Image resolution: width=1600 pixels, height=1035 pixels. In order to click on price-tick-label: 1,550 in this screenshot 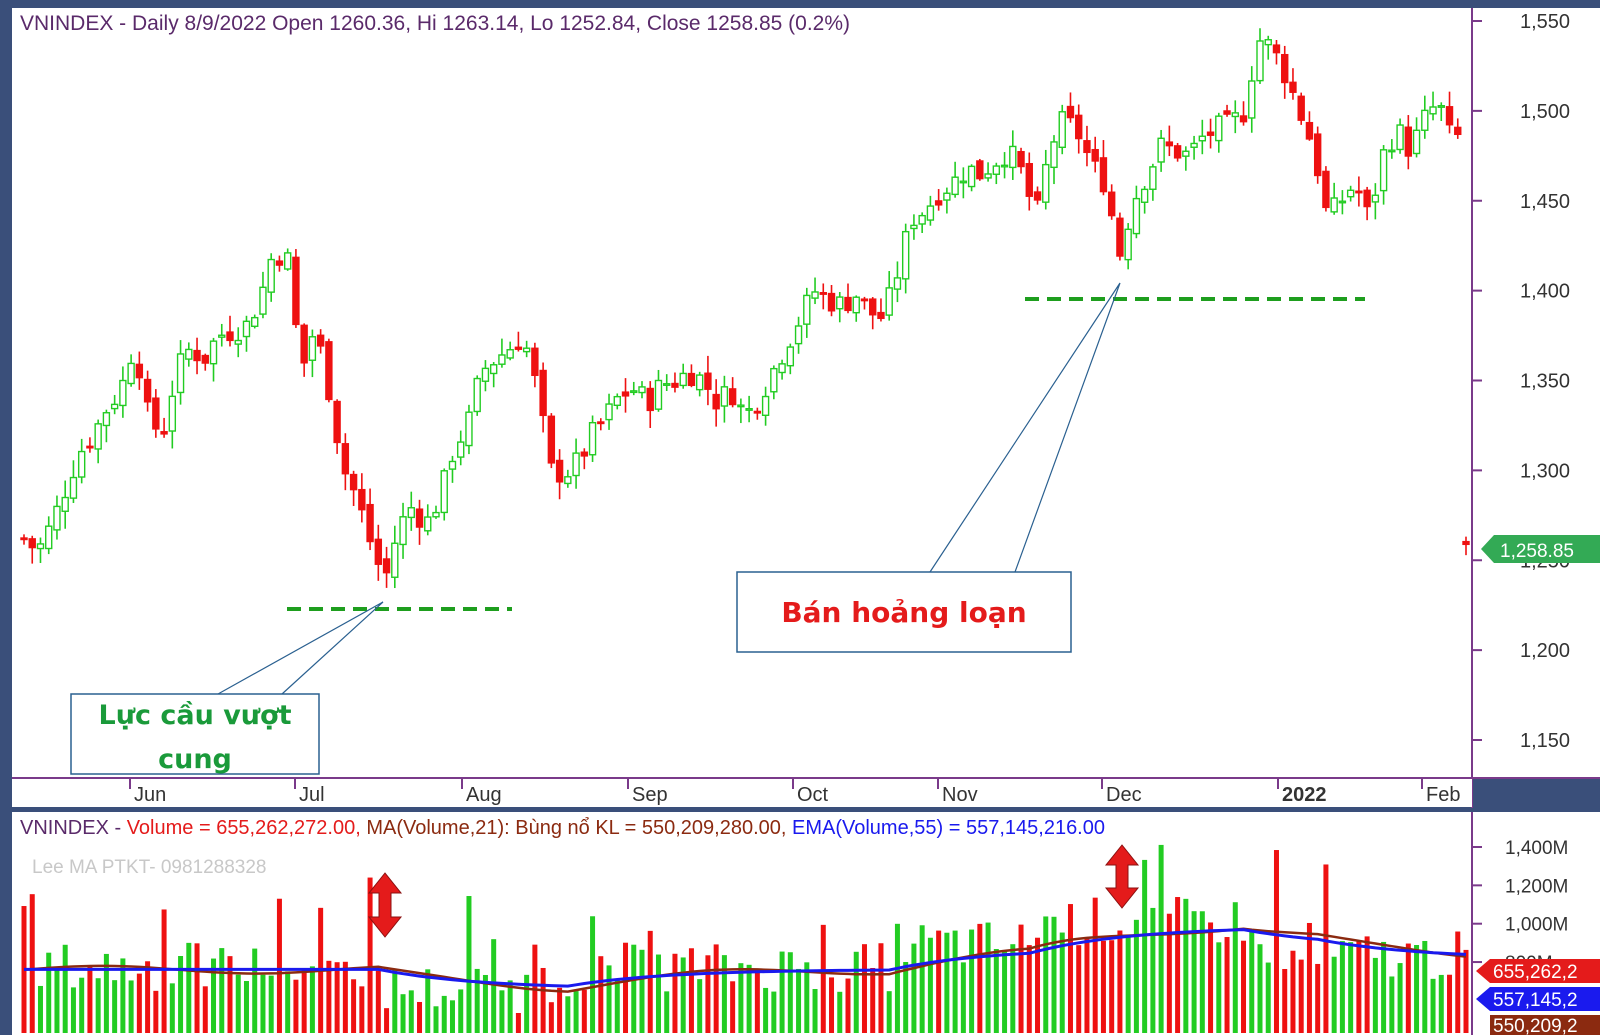, I will do `click(1545, 22)`.